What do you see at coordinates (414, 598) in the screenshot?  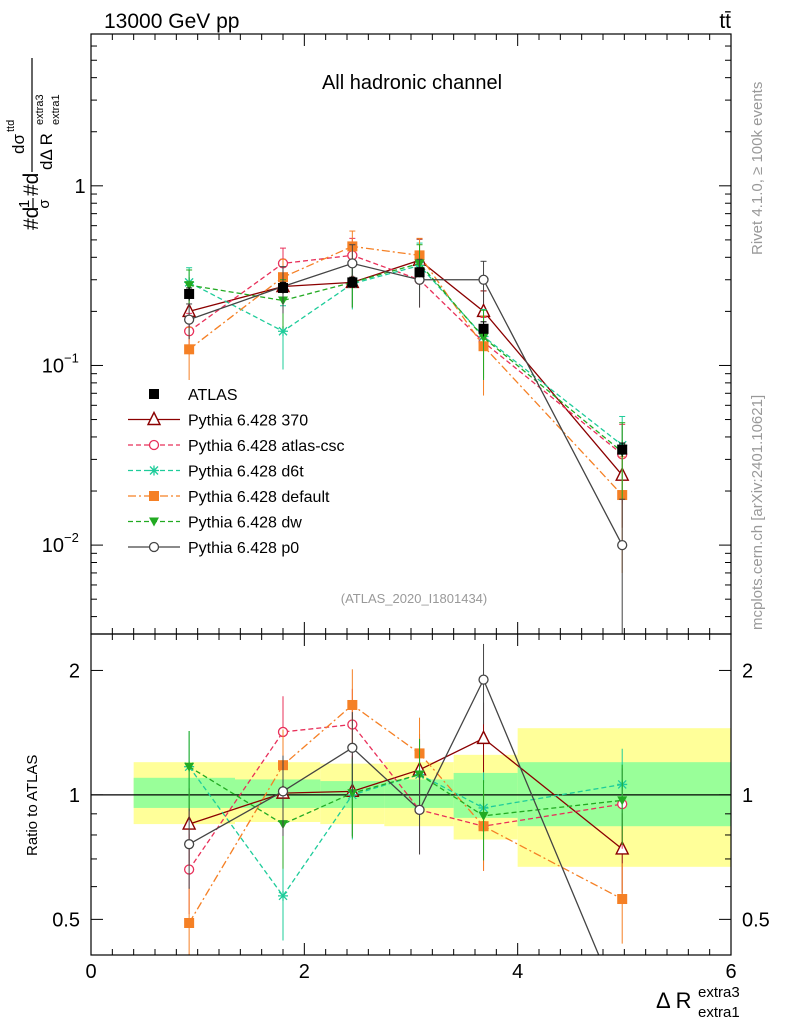 I see `analysis-tag: (ATLAS_2020_I1801434)` at bounding box center [414, 598].